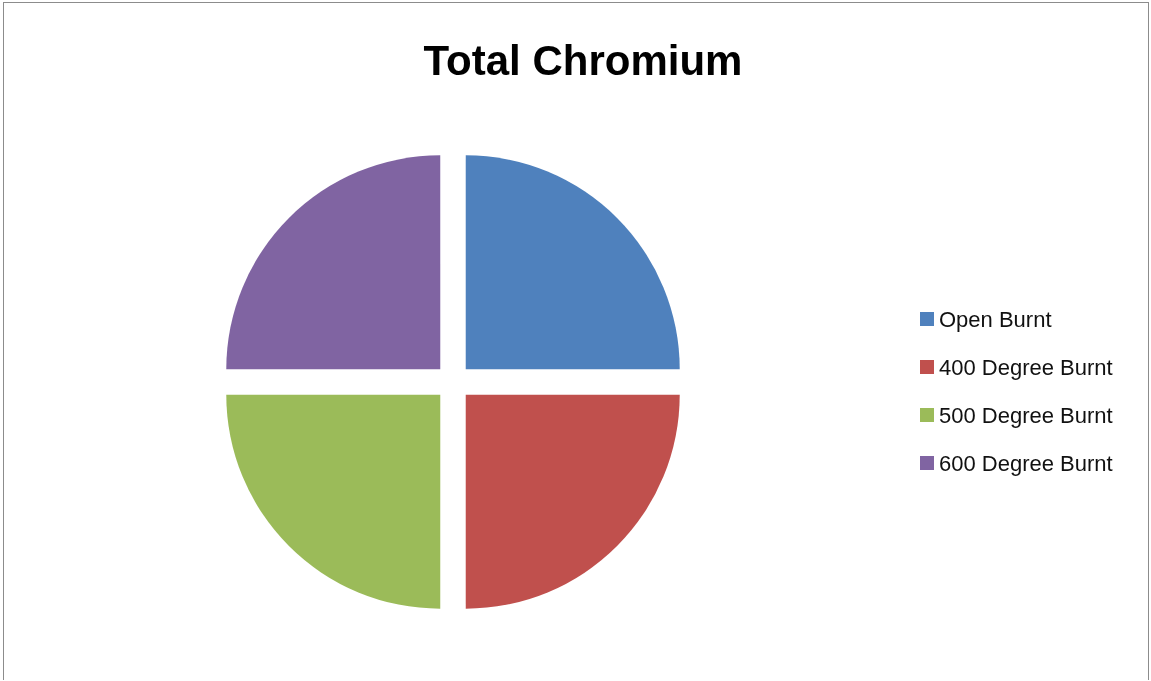  I want to click on legend-label: Open Burnt, so click(995, 319).